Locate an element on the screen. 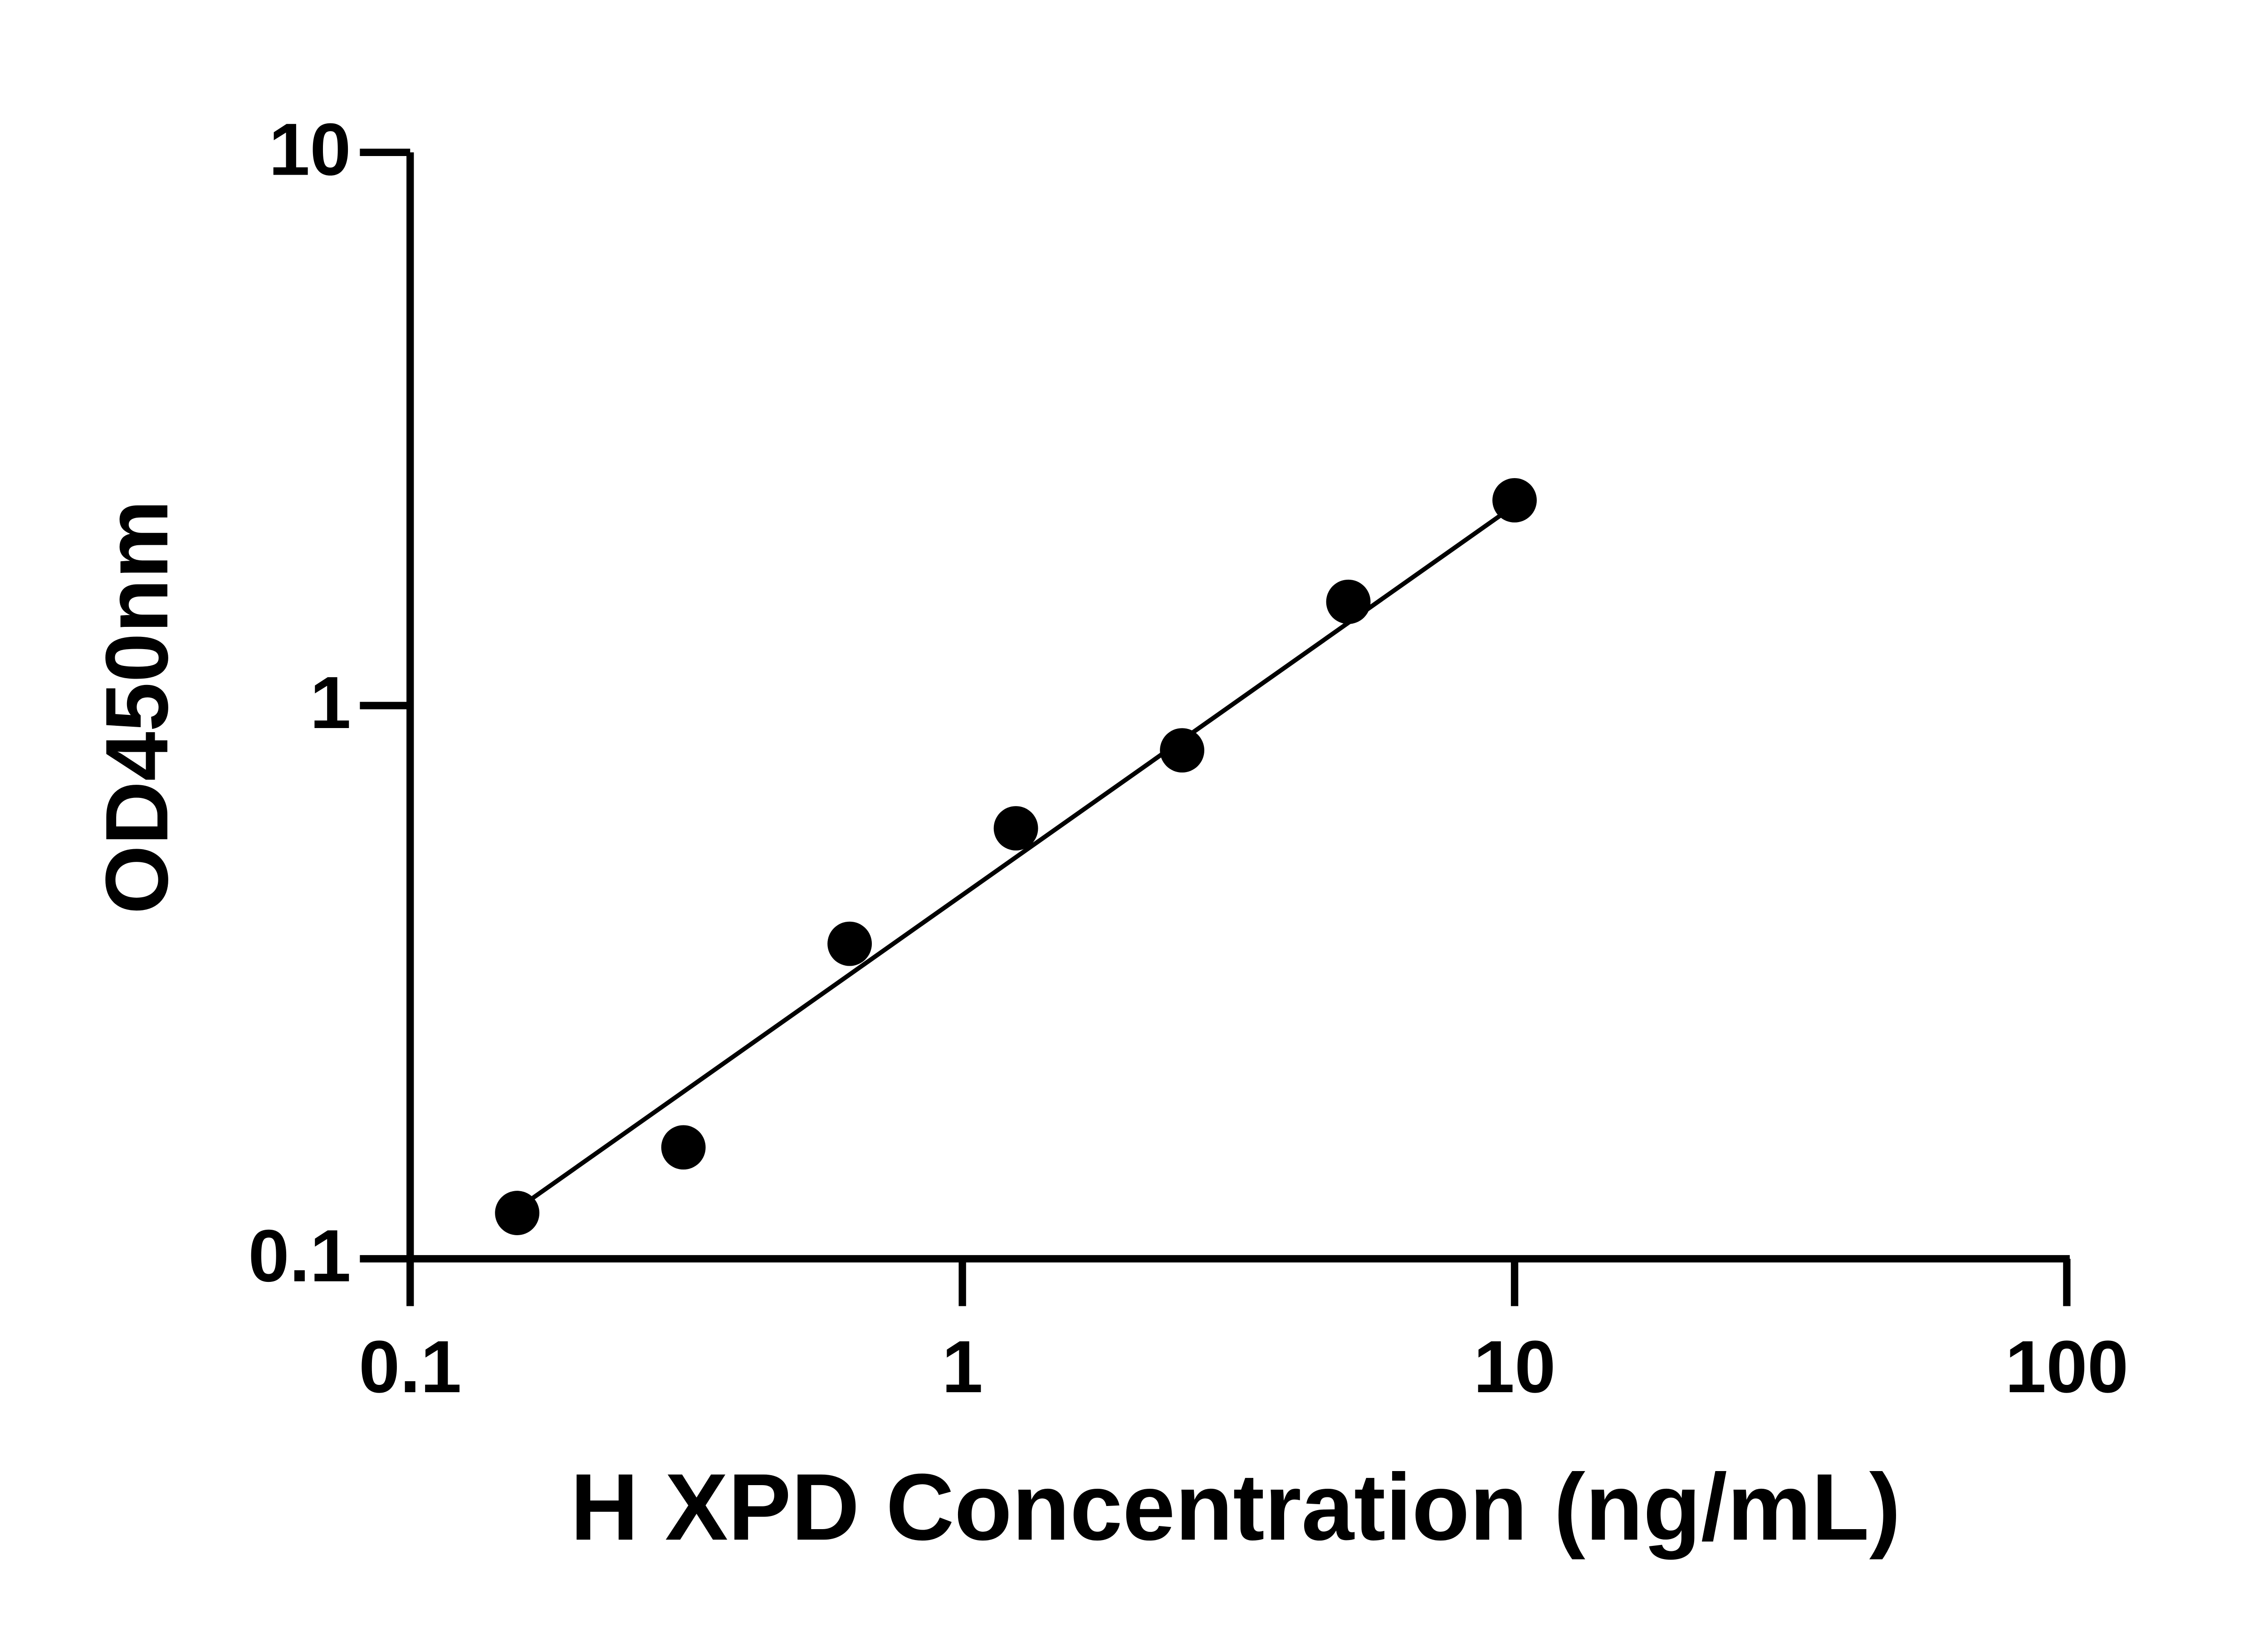  y-tick-label: 10 is located at coordinates (310, 149).